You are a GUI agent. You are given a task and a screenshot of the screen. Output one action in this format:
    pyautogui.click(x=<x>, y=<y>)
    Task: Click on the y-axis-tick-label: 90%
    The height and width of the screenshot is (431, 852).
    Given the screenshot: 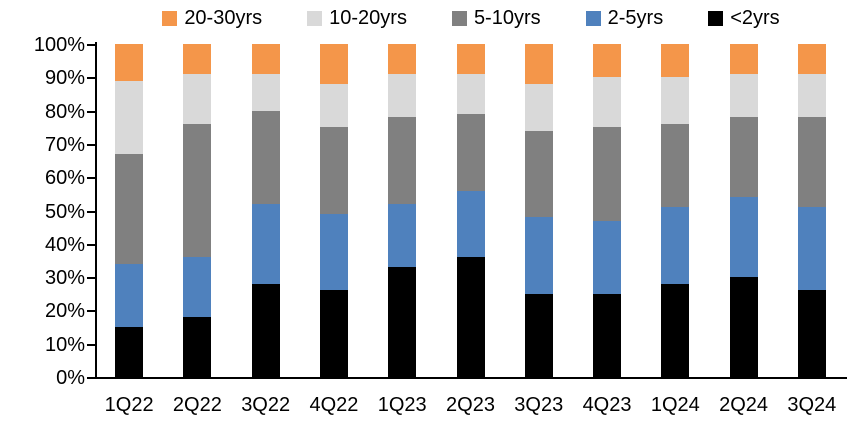 What is the action you would take?
    pyautogui.click(x=64, y=78)
    